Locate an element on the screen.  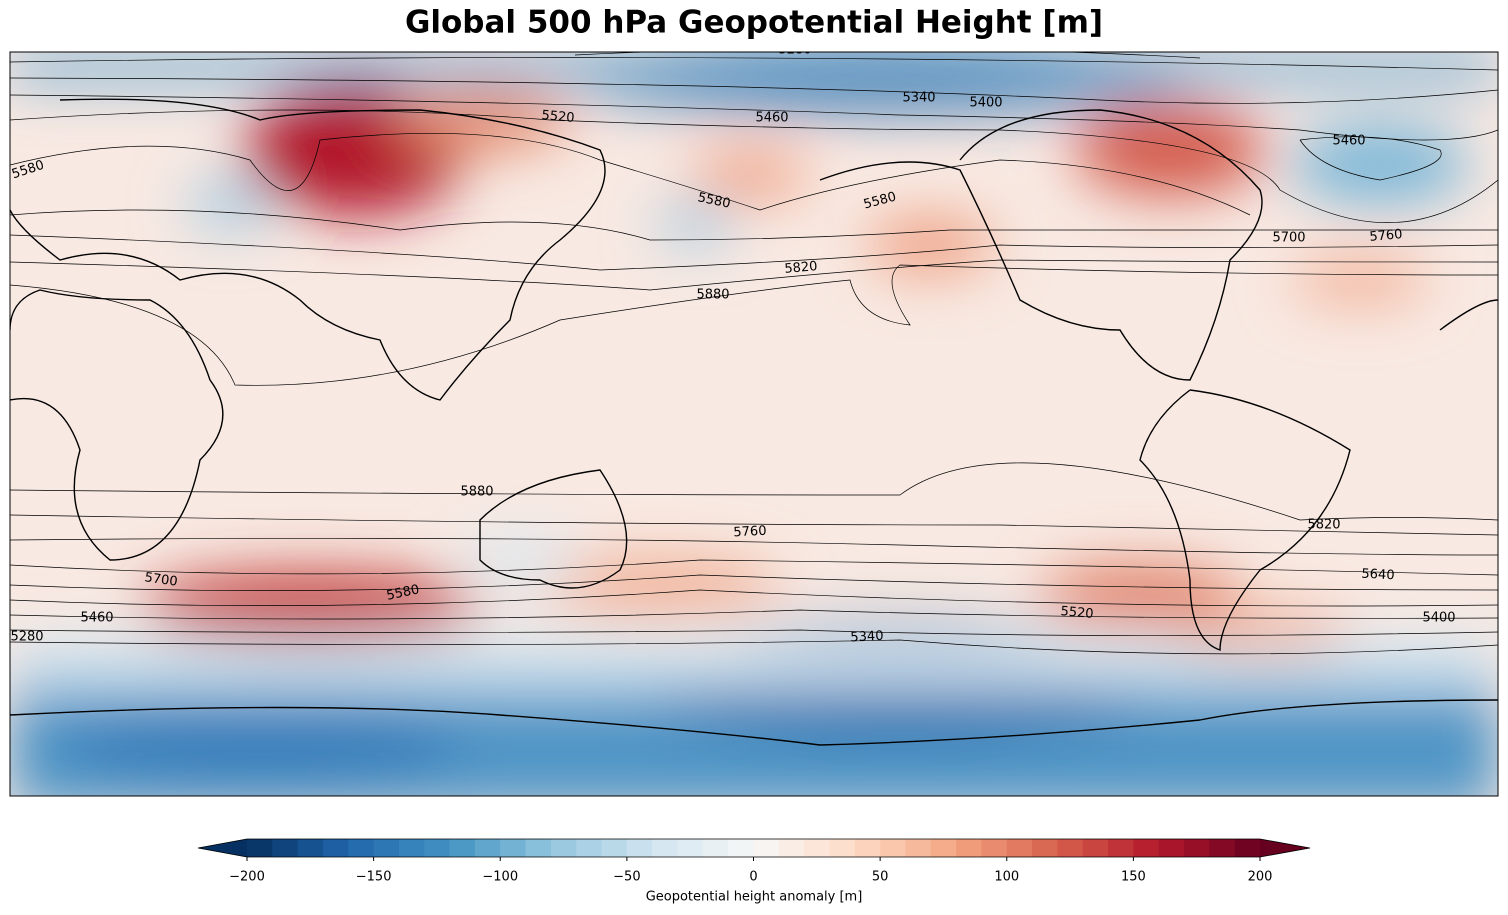
colorbar-tick-label: −150 is located at coordinates (374, 877).